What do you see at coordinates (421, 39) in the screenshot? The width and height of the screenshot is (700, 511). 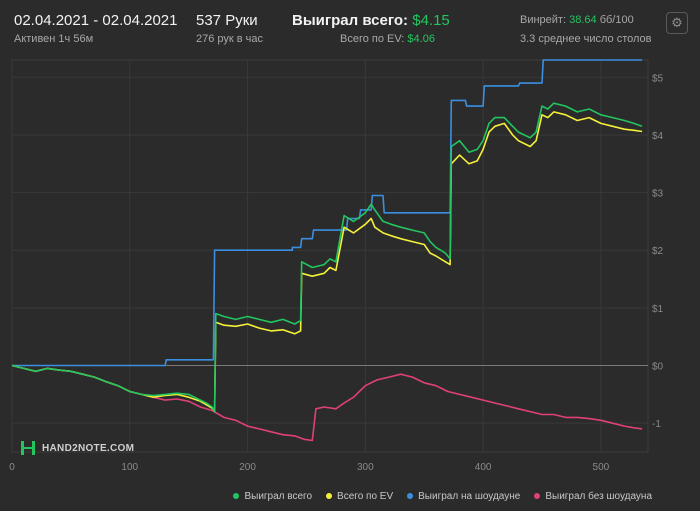 I see `ev-total-value: $4.06` at bounding box center [421, 39].